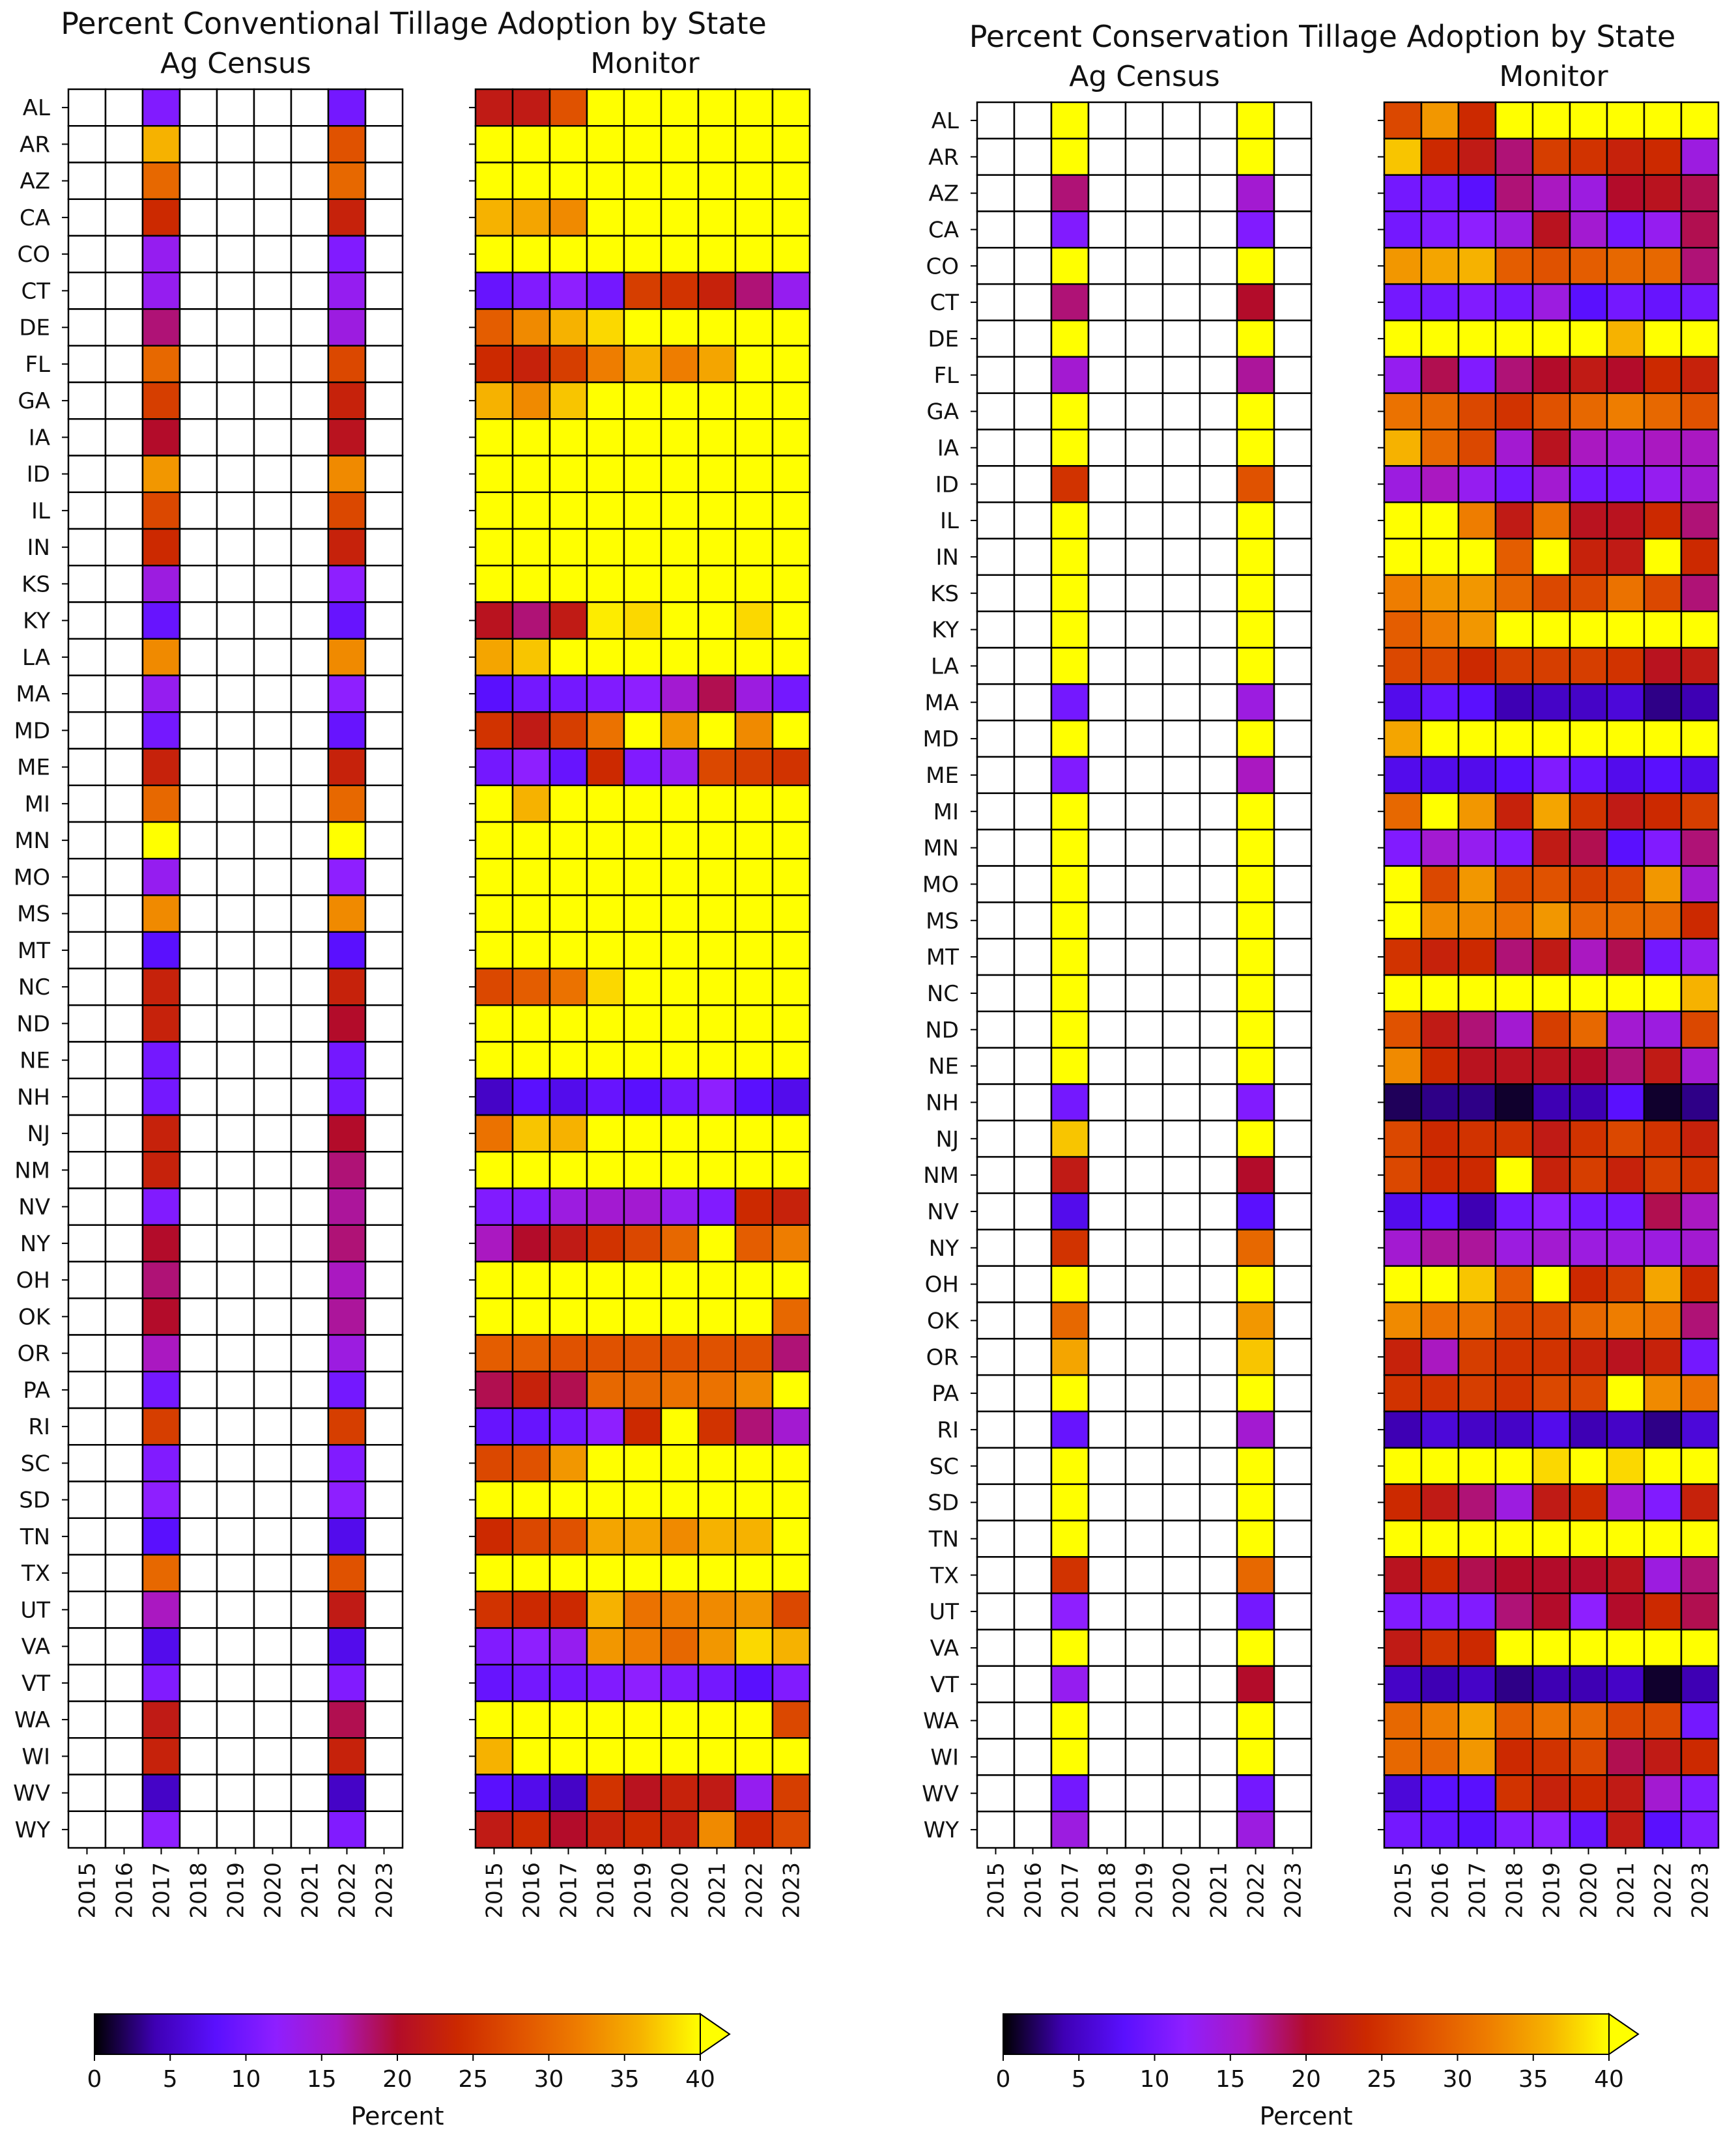  I want to click on state-label: ME, so click(33, 768).